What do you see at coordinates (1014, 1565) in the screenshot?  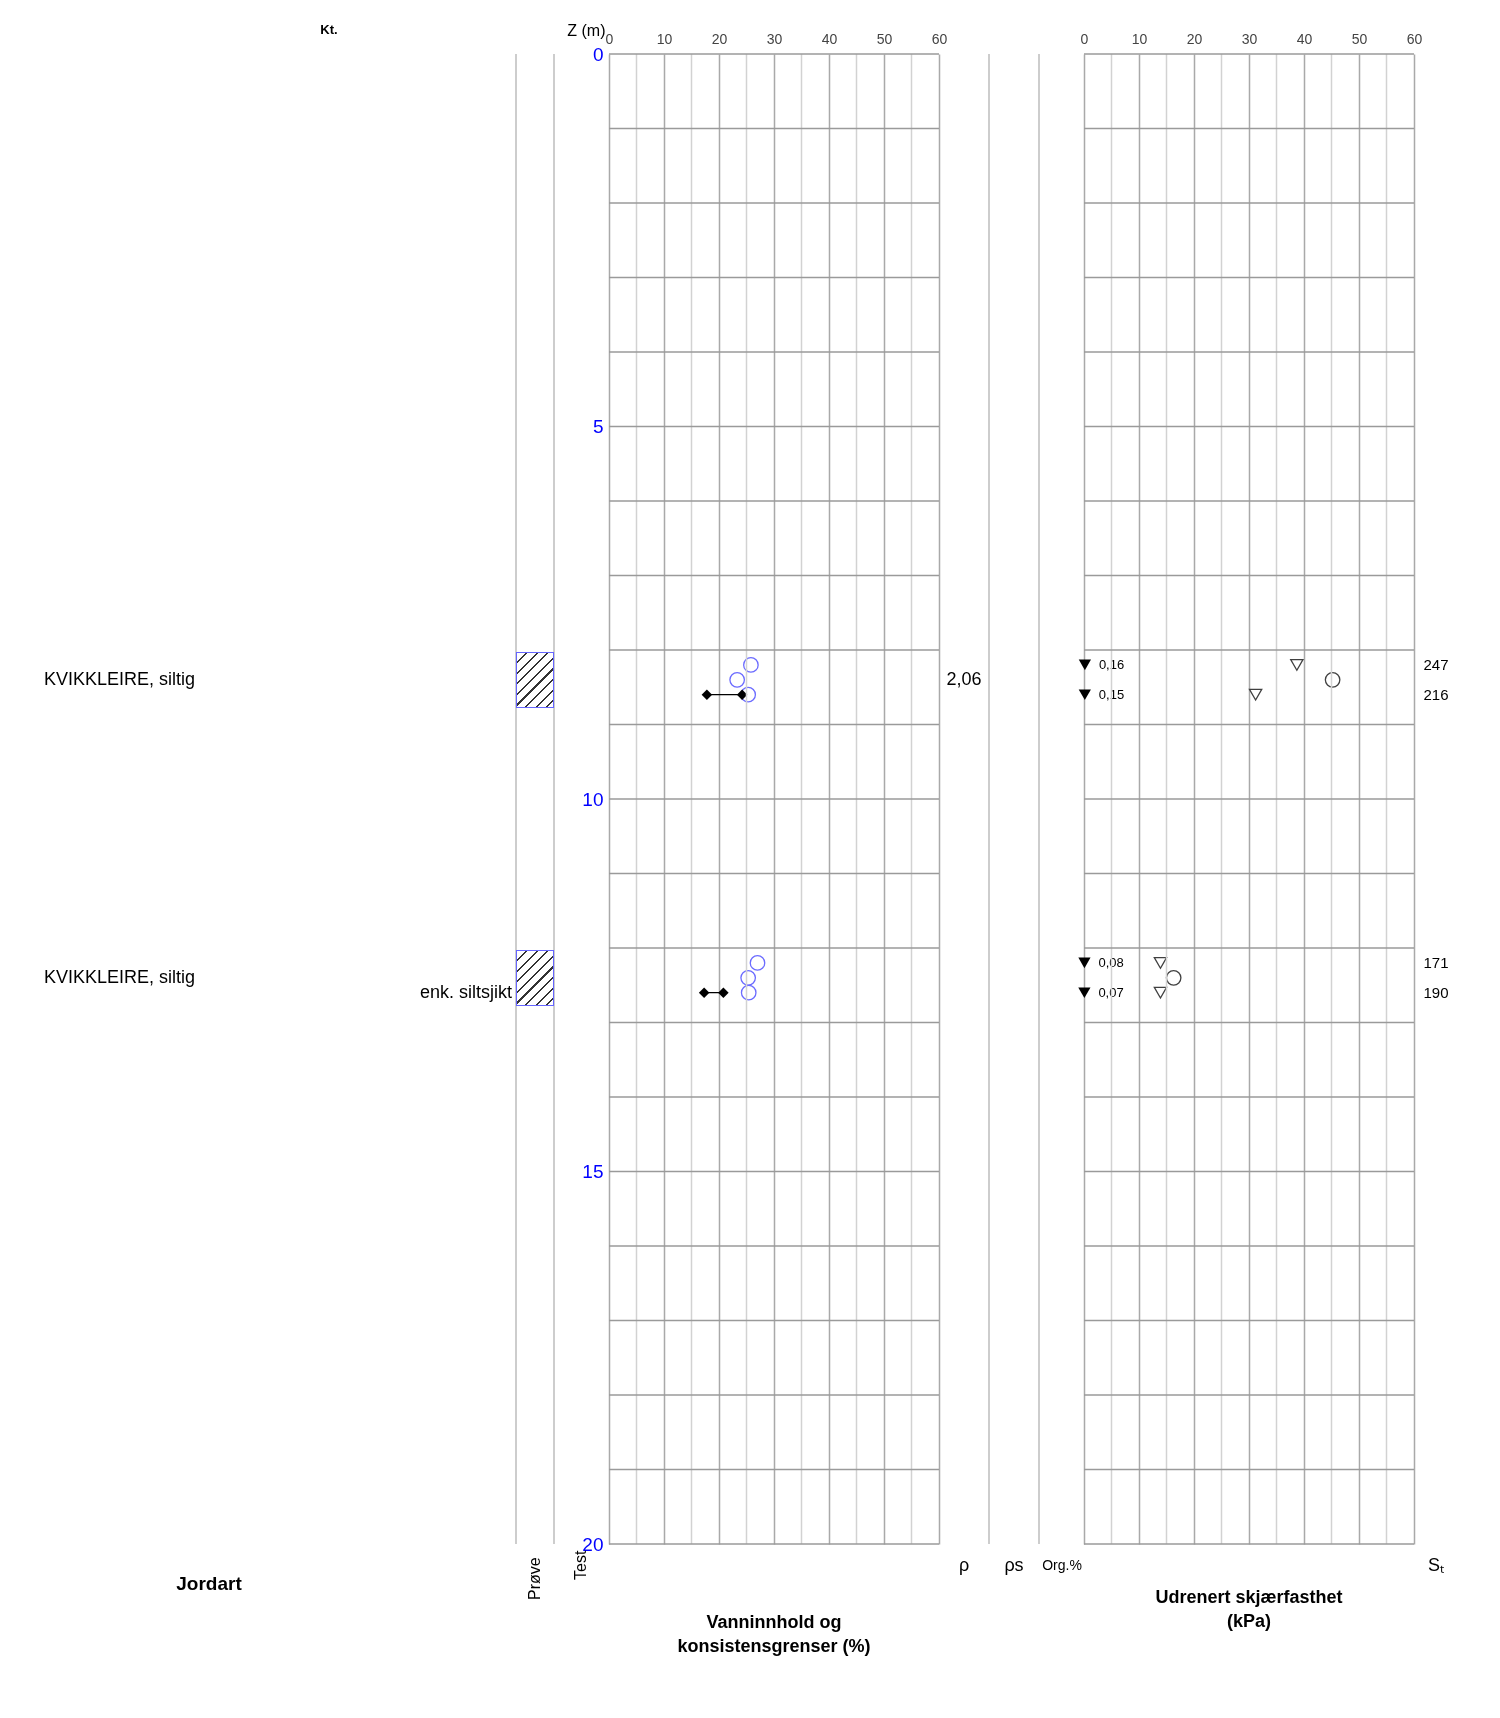 I see `text: ρs` at bounding box center [1014, 1565].